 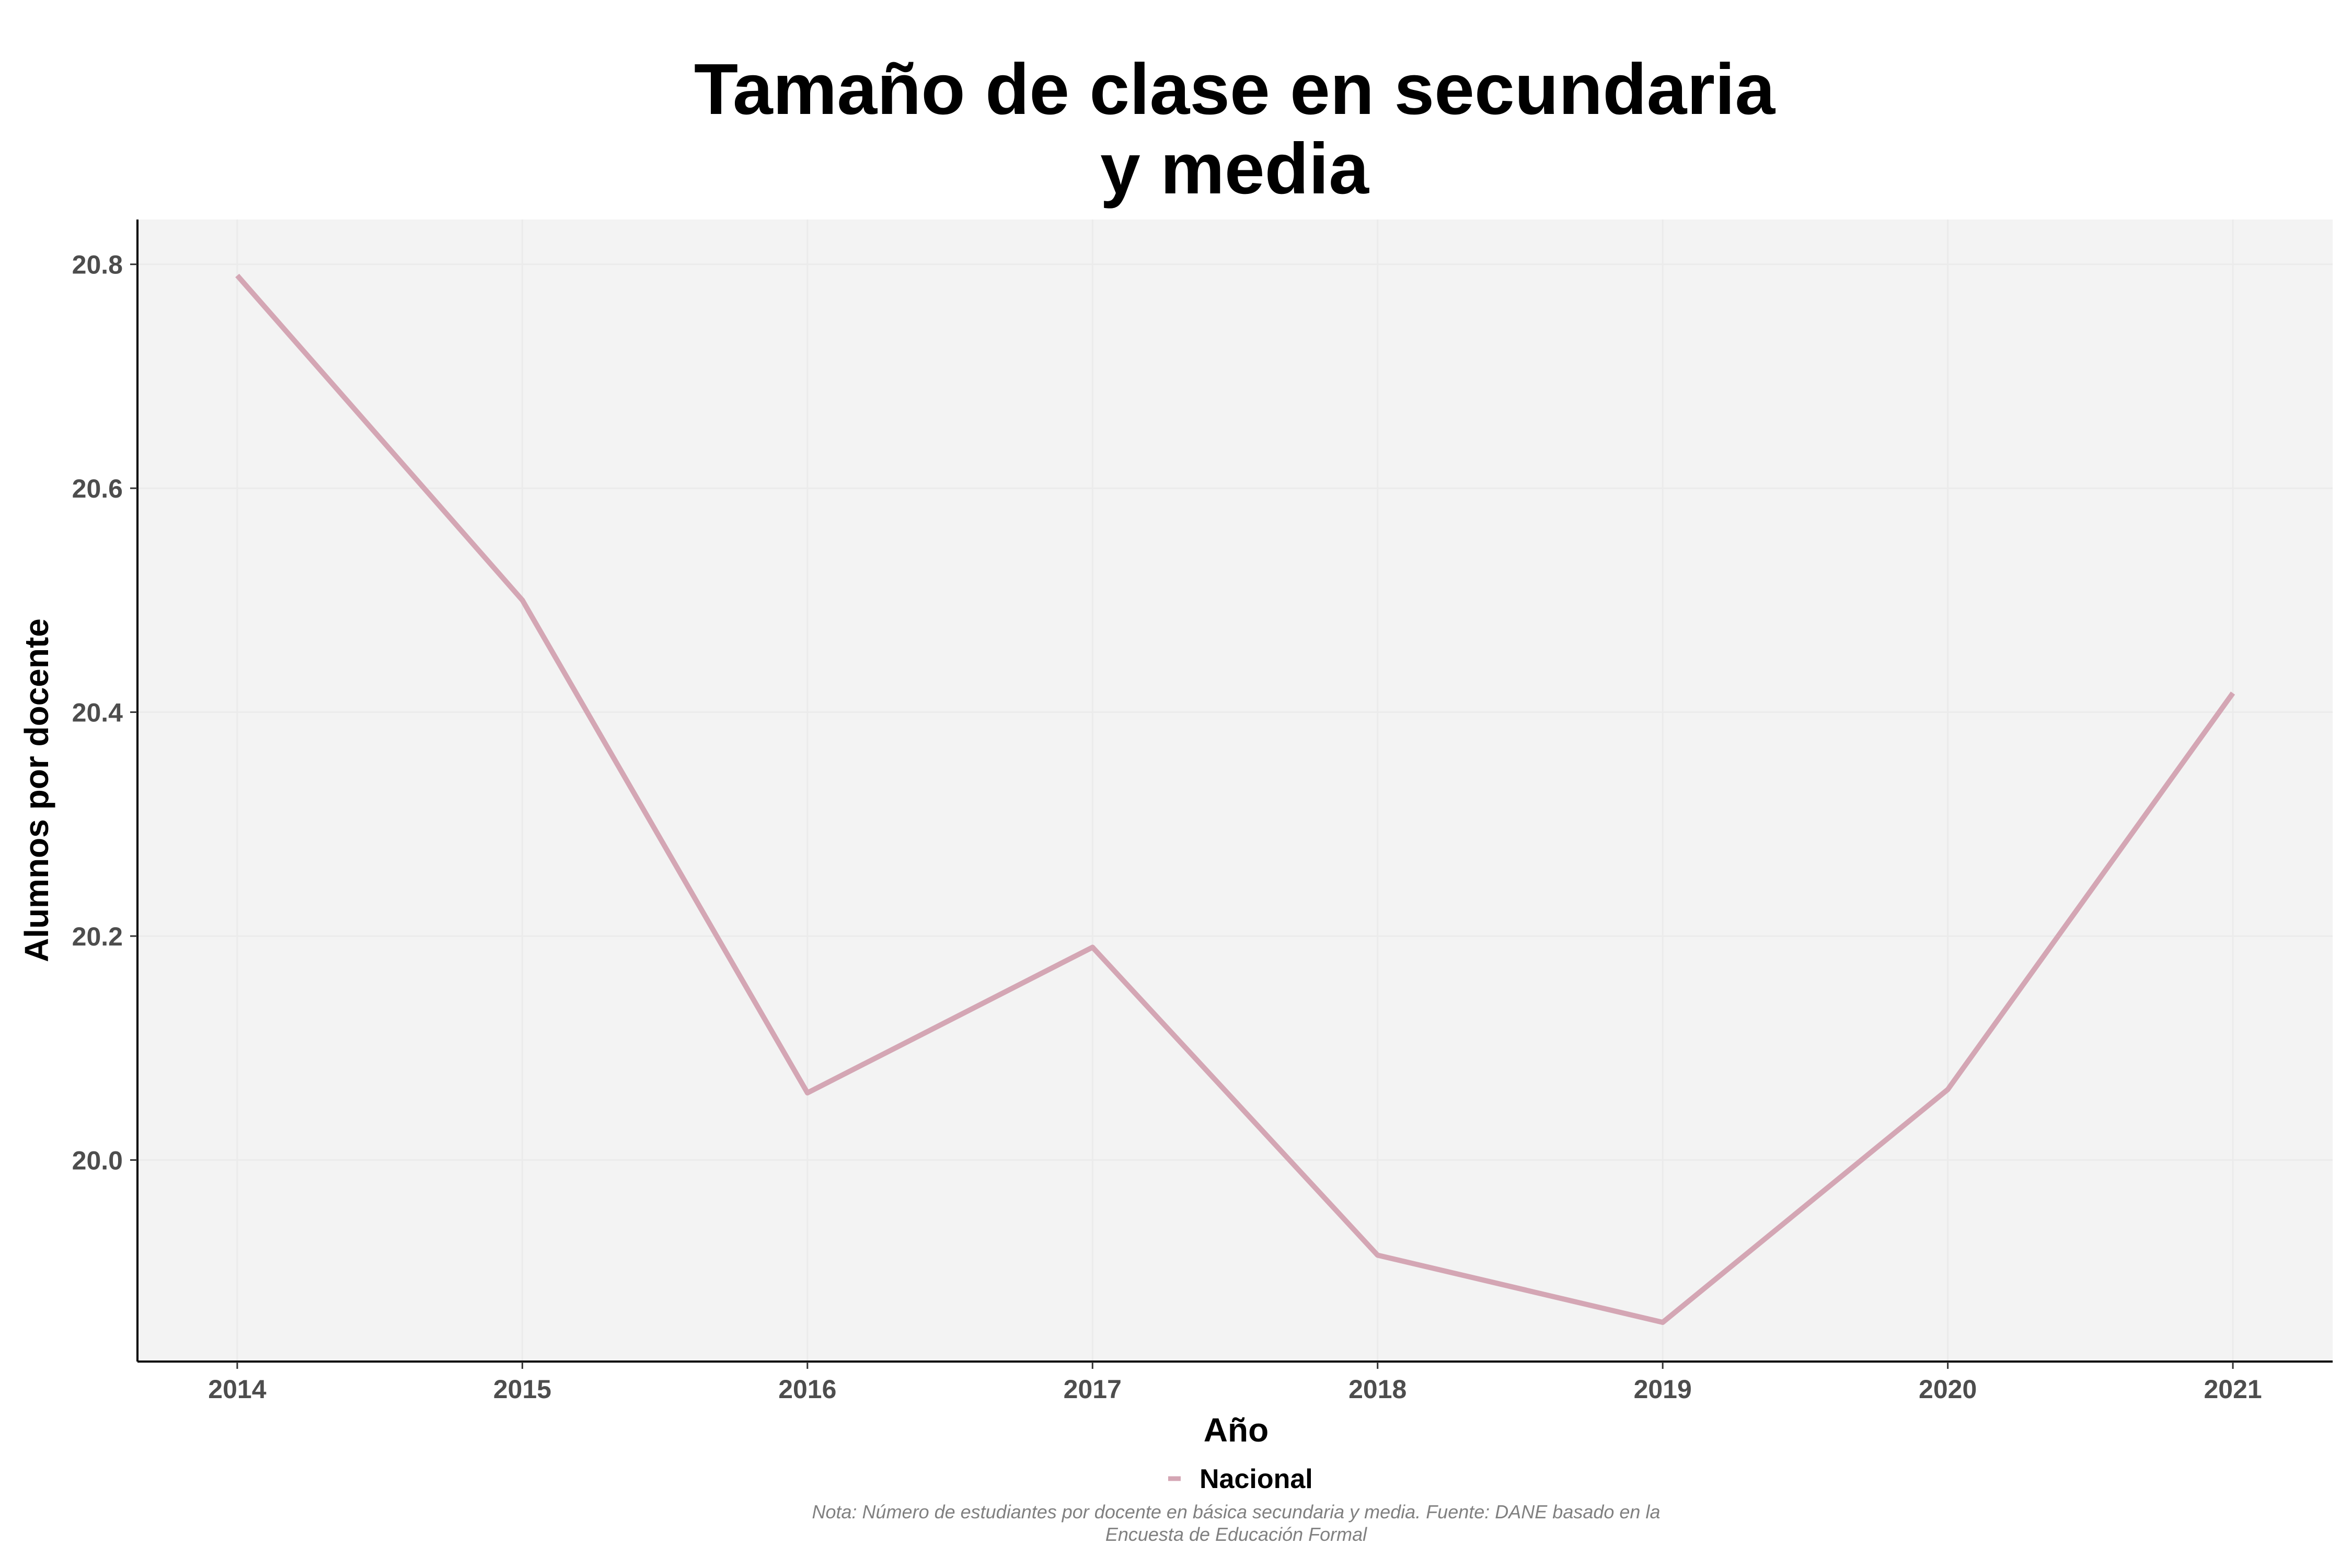 What do you see at coordinates (1256, 1479) in the screenshot?
I see `legend-label-nacional: Nacional` at bounding box center [1256, 1479].